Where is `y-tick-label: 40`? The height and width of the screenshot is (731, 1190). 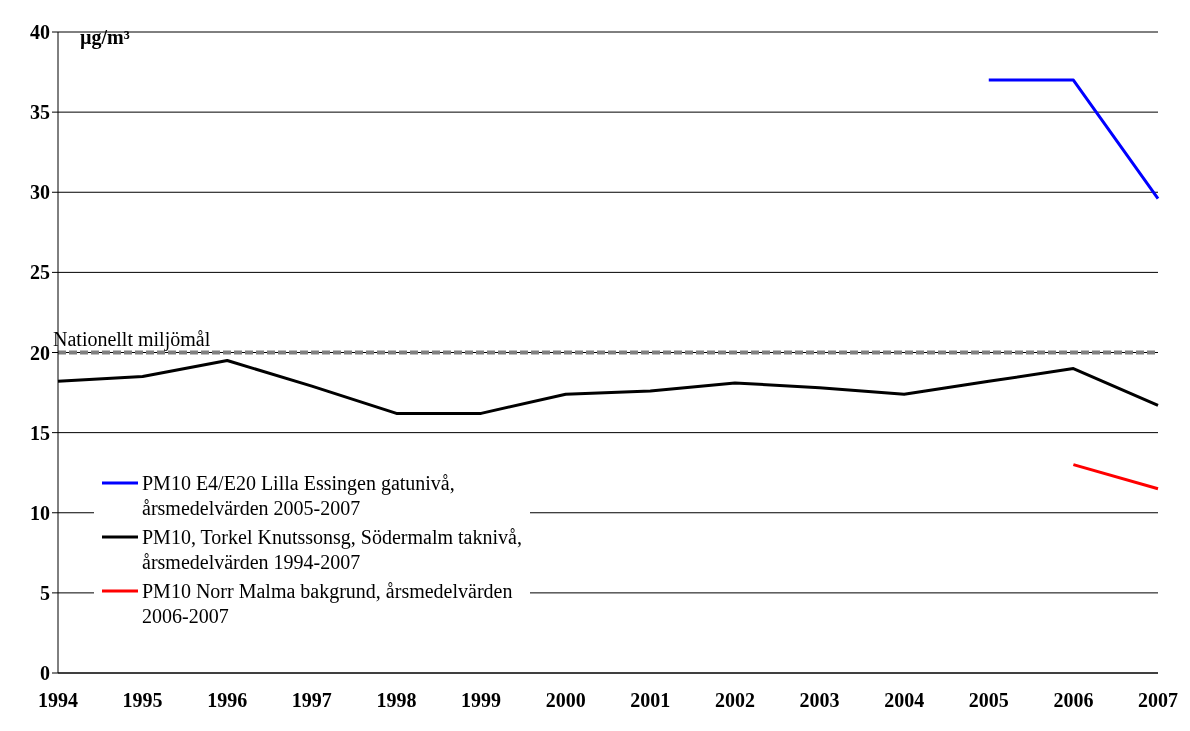 y-tick-label: 40 is located at coordinates (40, 32).